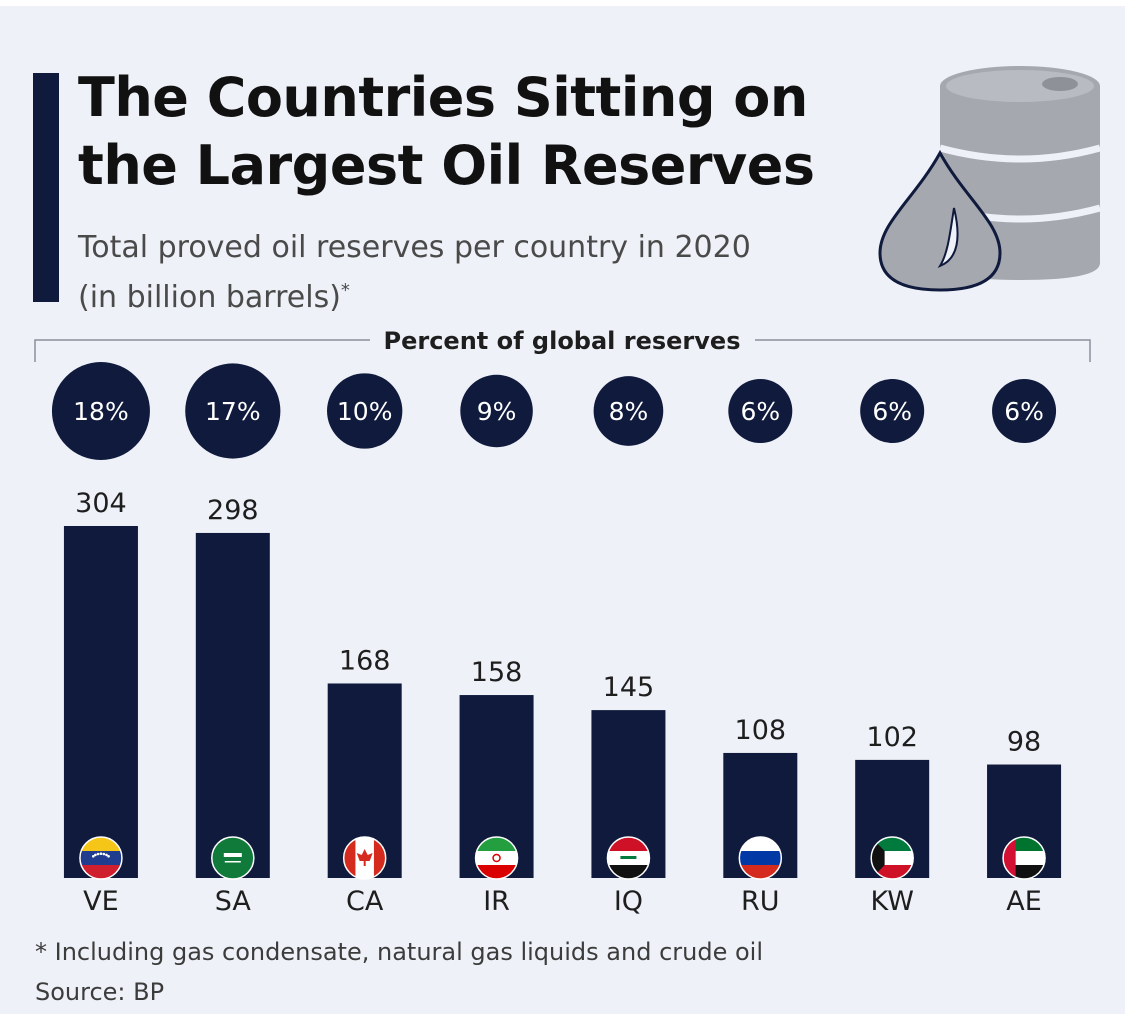 Image resolution: width=1125 pixels, height=1014 pixels. What do you see at coordinates (562, 341) in the screenshot?
I see `percent-title: Percent of global reserves` at bounding box center [562, 341].